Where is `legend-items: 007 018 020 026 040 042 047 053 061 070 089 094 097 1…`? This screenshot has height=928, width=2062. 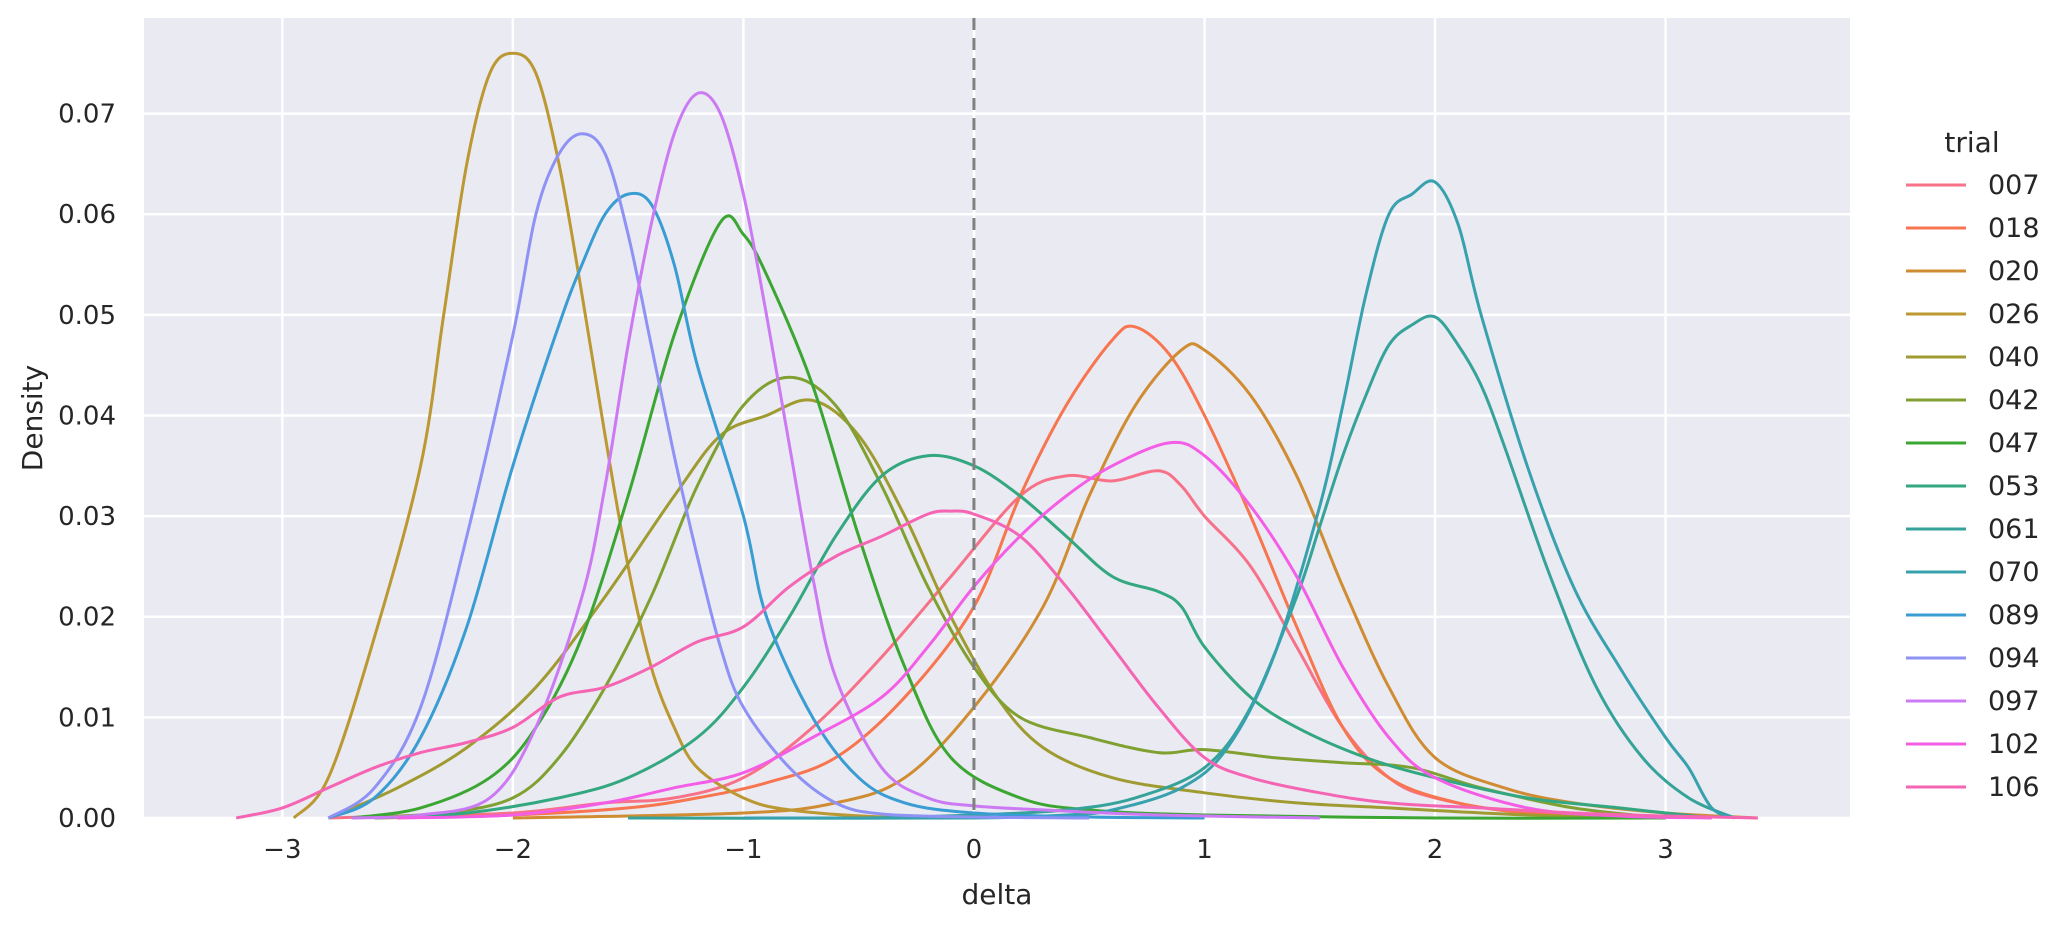 legend-items: 007 018 020 026 040 042 047 053 061 070 089 094 097 1… is located at coordinates (1973, 486).